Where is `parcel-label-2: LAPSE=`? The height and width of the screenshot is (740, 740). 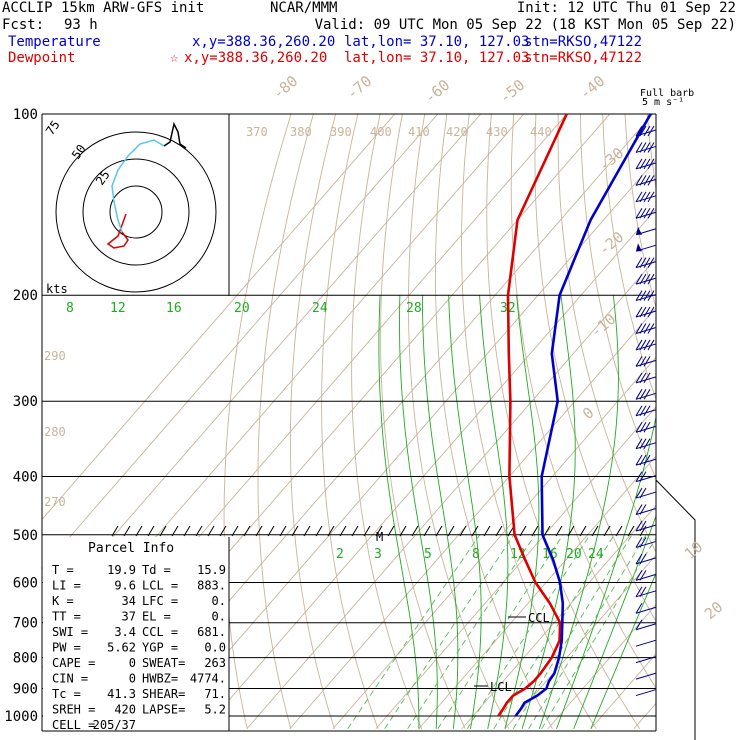 parcel-label-2: LAPSE= is located at coordinates (163, 710).